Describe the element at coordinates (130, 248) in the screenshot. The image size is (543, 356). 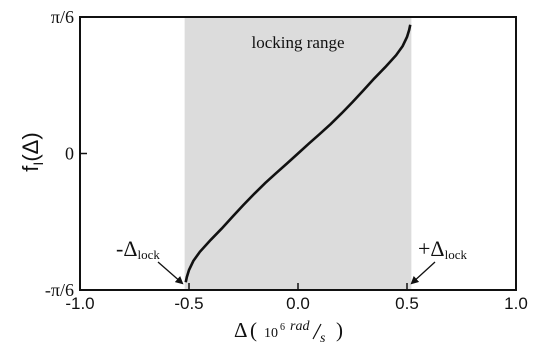
I see `annotation-left-main: Δ` at that location.